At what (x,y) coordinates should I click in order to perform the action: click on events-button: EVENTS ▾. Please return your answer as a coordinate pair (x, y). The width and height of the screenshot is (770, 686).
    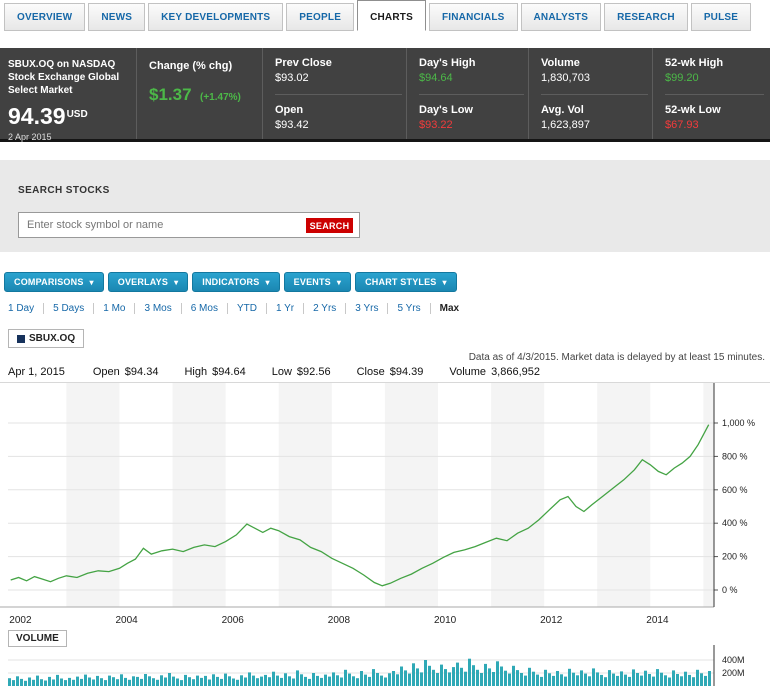
    Looking at the image, I should click on (317, 282).